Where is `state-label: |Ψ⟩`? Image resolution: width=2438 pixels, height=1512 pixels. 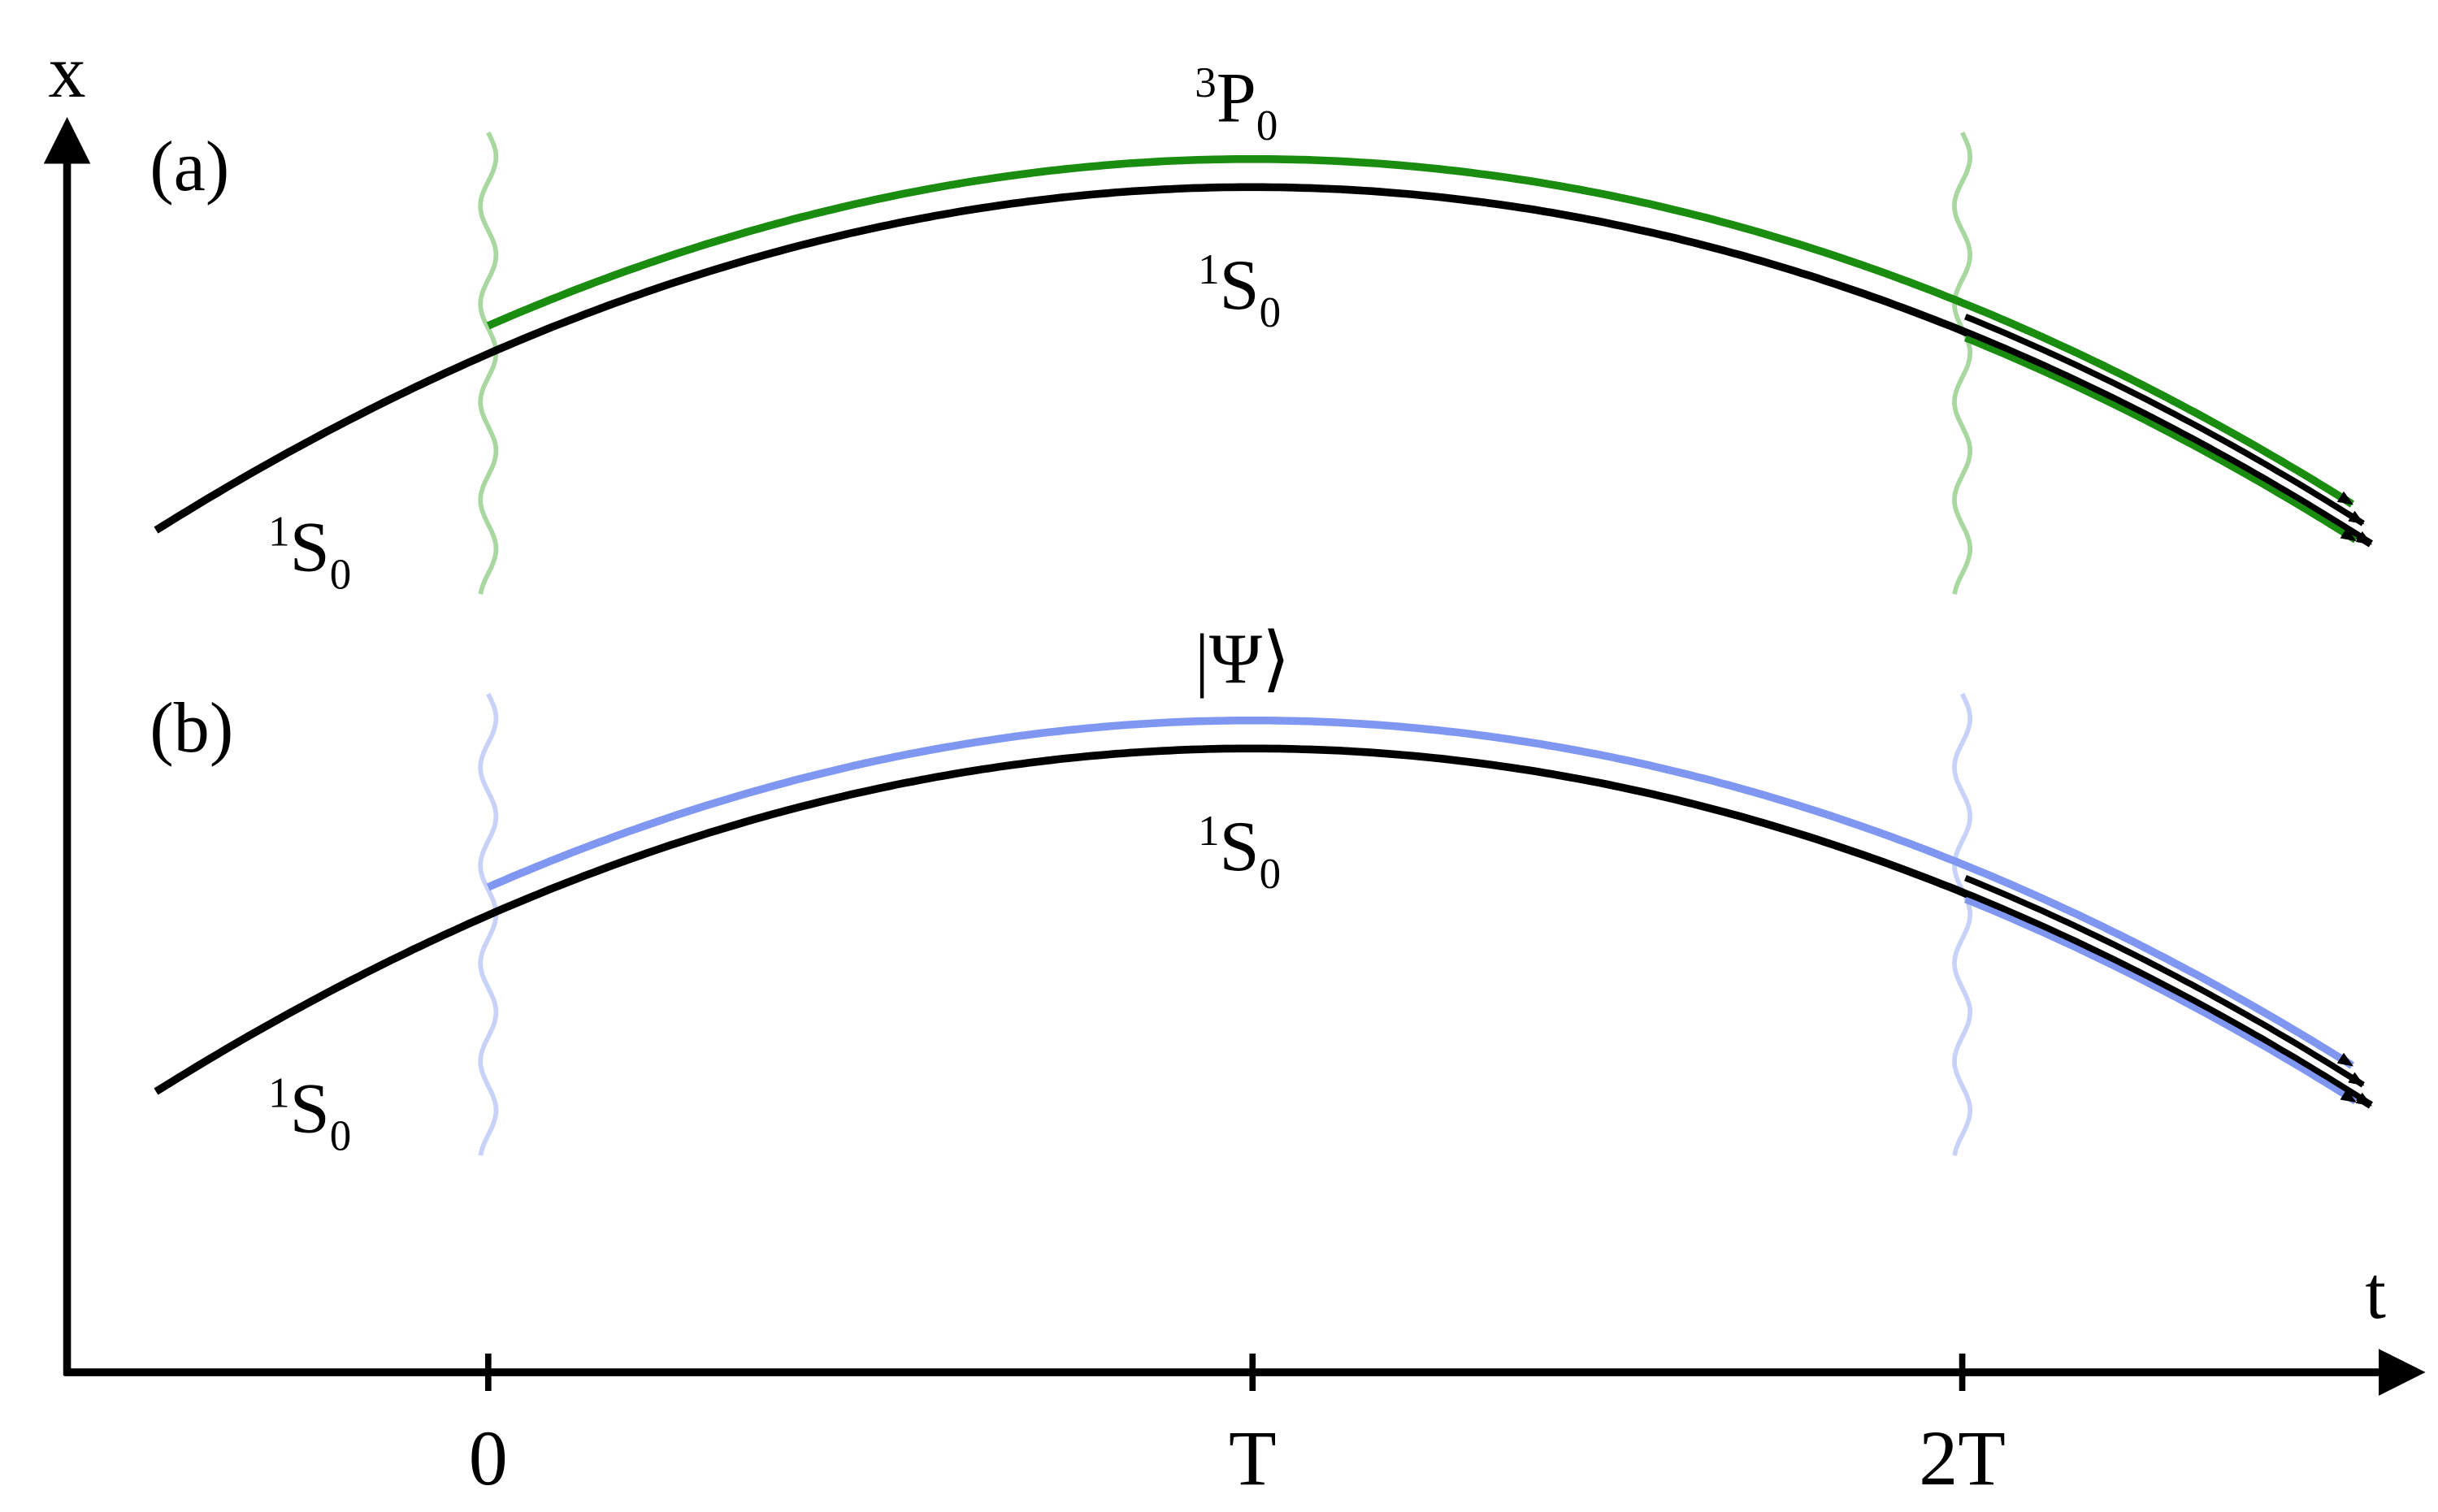
state-label: |Ψ⟩ is located at coordinates (1242, 660).